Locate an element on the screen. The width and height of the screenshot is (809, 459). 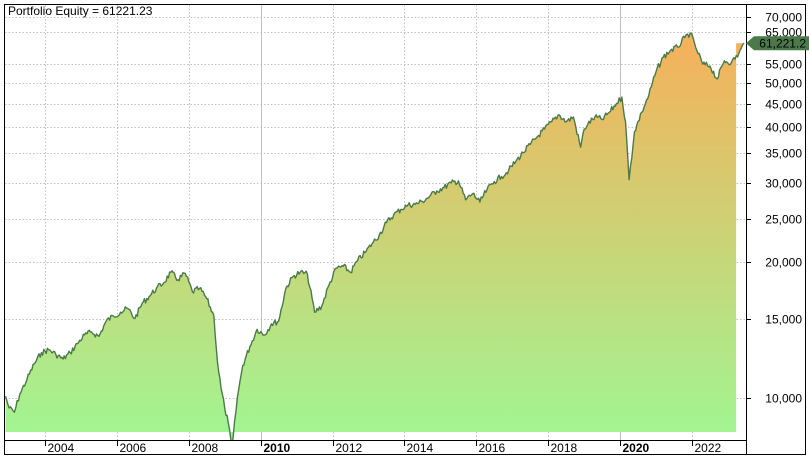
x-tick-label: 2006 is located at coordinates (133, 448).